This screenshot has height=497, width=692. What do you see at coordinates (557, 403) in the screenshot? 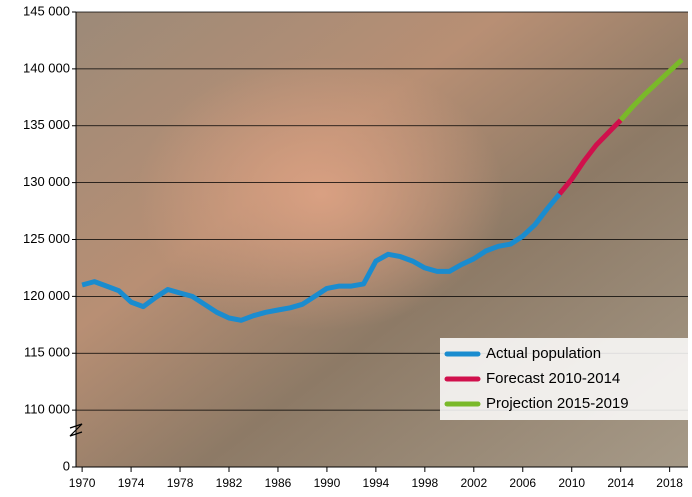
I see `legend-label: Projection 2015-2019` at bounding box center [557, 403].